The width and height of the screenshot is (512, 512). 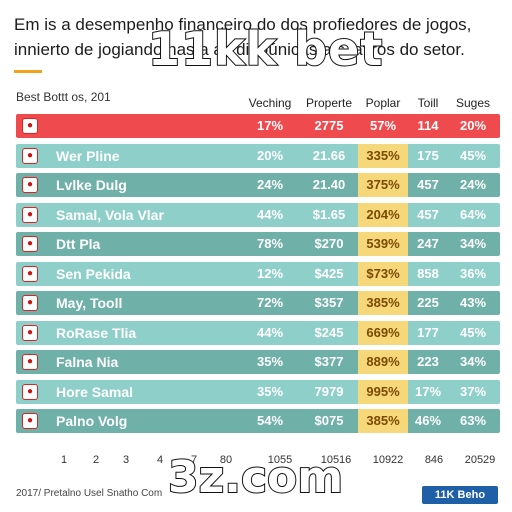 I want to click on x-tick-label: 1055, so click(x=280, y=460).